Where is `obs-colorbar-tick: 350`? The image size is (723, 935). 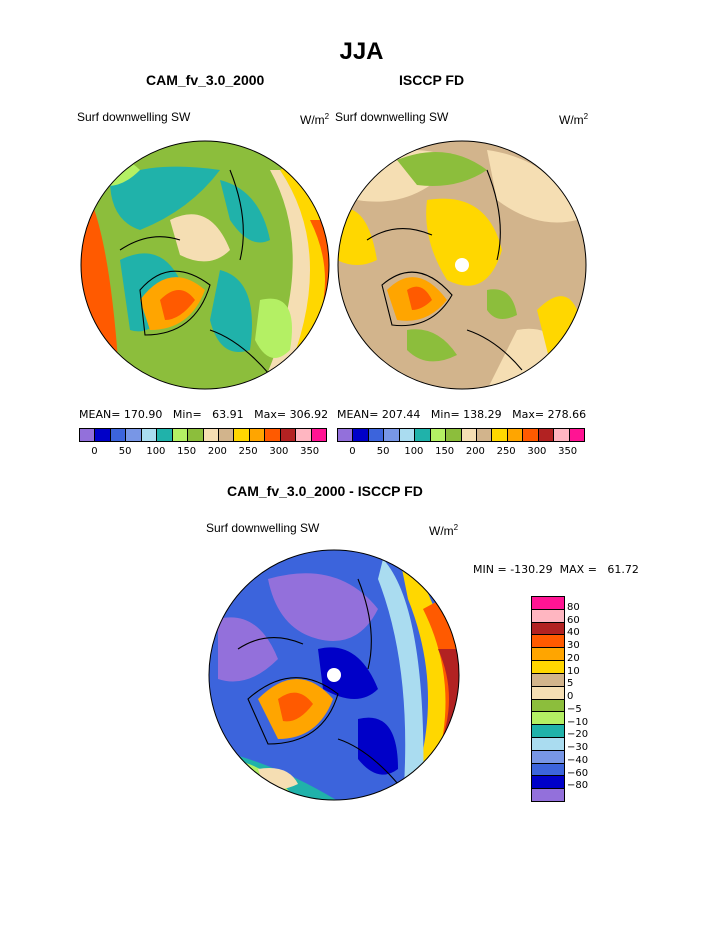
obs-colorbar-tick: 350 is located at coordinates (568, 451).